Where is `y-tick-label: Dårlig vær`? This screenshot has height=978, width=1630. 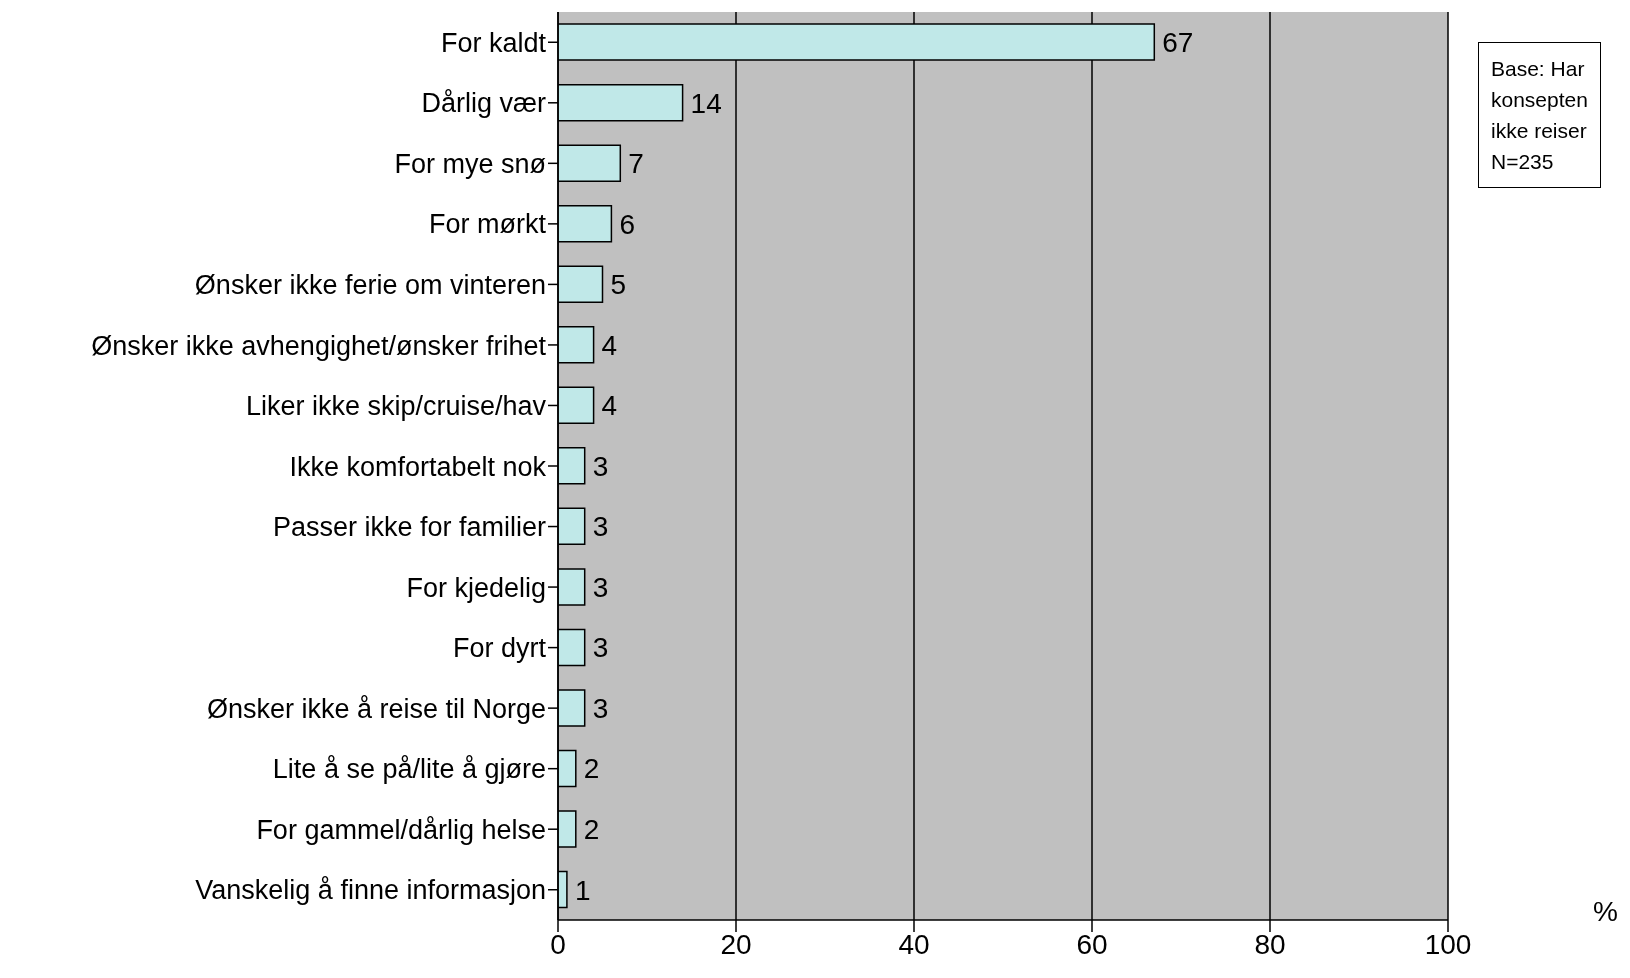
y-tick-label: Dårlig vær is located at coordinates (483, 103).